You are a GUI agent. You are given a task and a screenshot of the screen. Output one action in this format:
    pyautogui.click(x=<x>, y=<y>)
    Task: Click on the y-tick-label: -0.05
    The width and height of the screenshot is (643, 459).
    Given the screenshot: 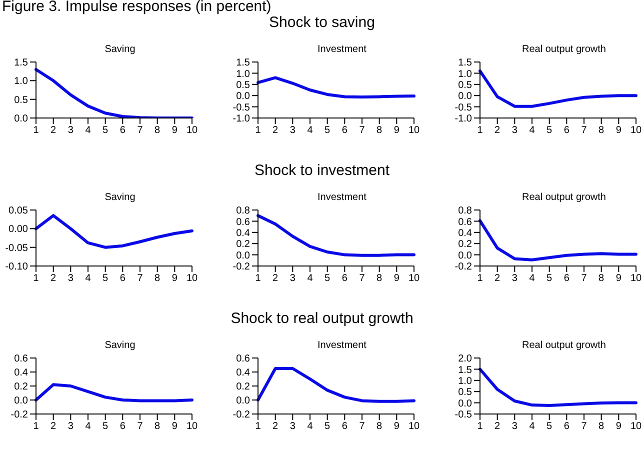 What is the action you would take?
    pyautogui.click(x=16, y=248)
    